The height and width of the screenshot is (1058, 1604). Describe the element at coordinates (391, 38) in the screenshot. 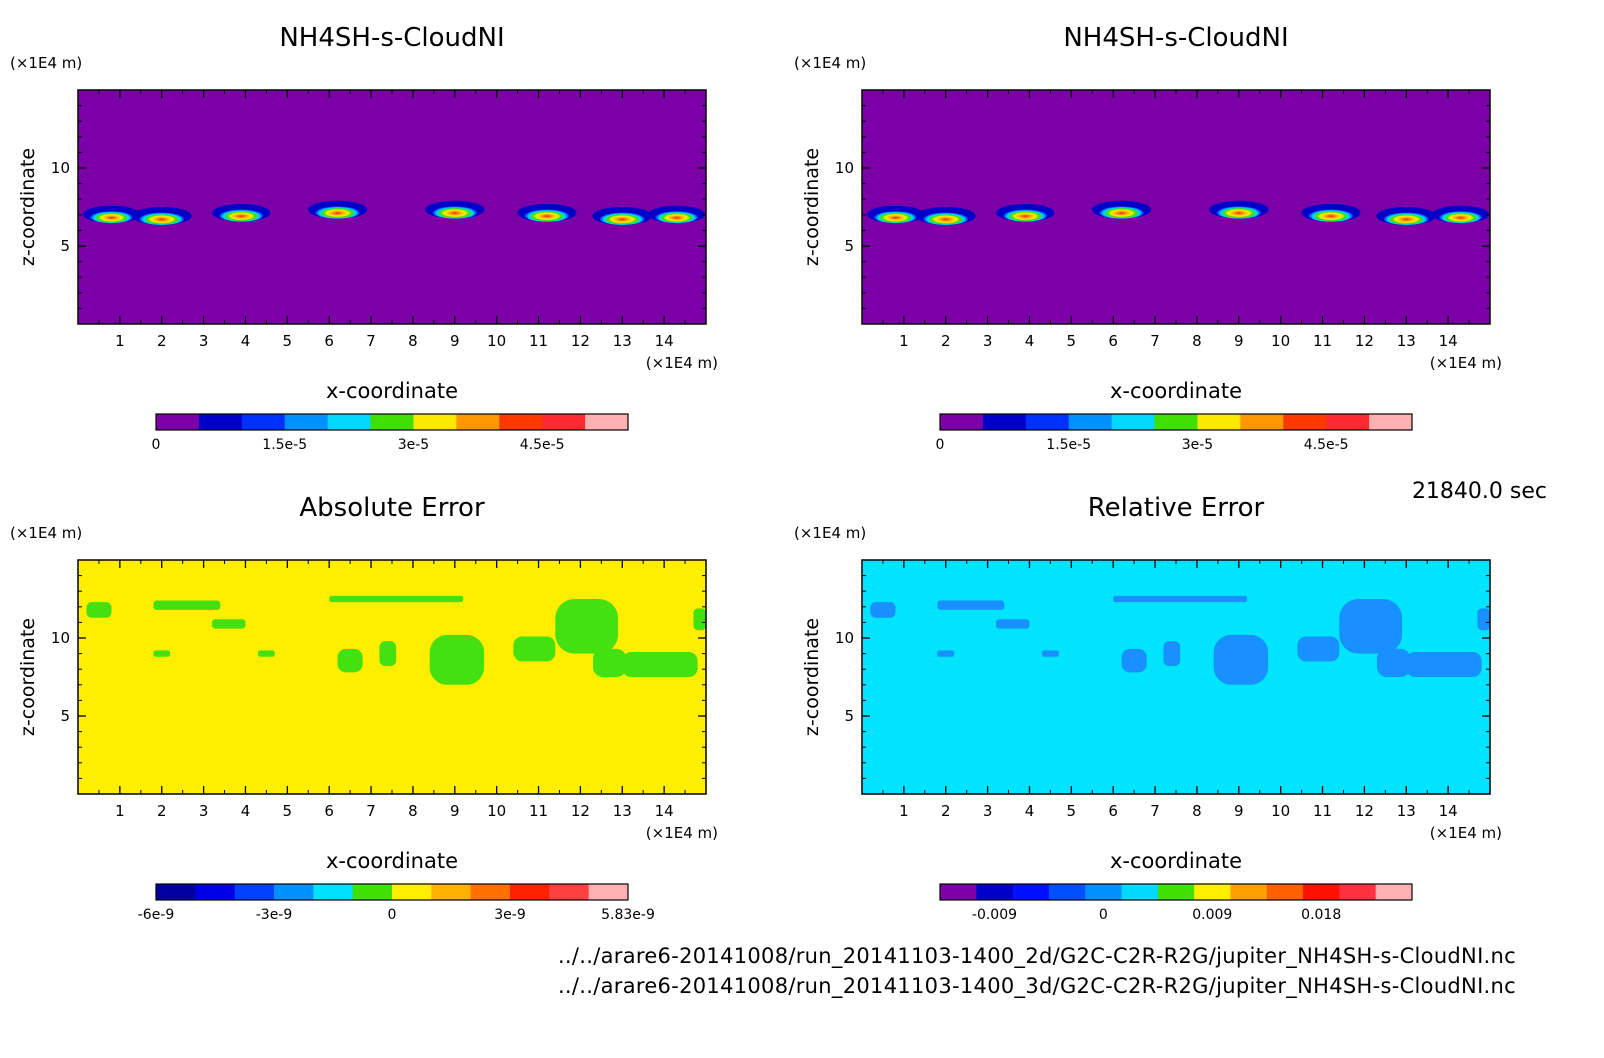

I see `chart-title: NH4SH-s-CloudNI` at that location.